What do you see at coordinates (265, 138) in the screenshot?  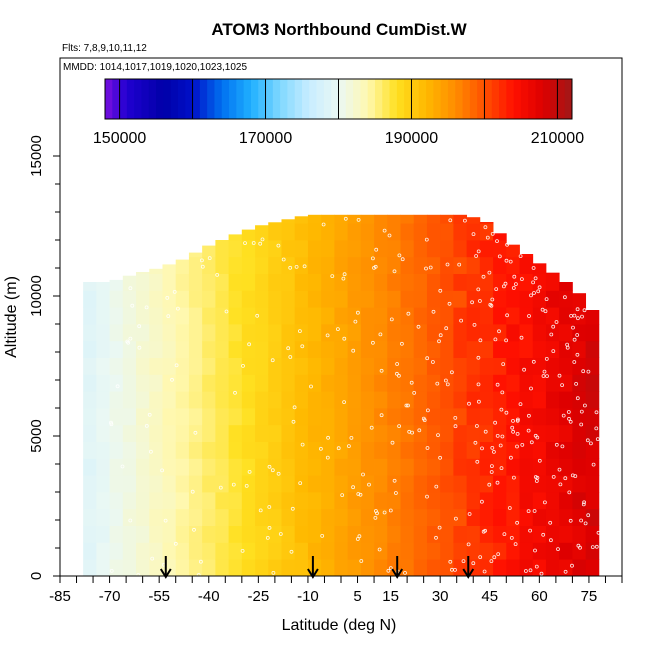 I see `colorbar-tick-label: 170000` at bounding box center [265, 138].